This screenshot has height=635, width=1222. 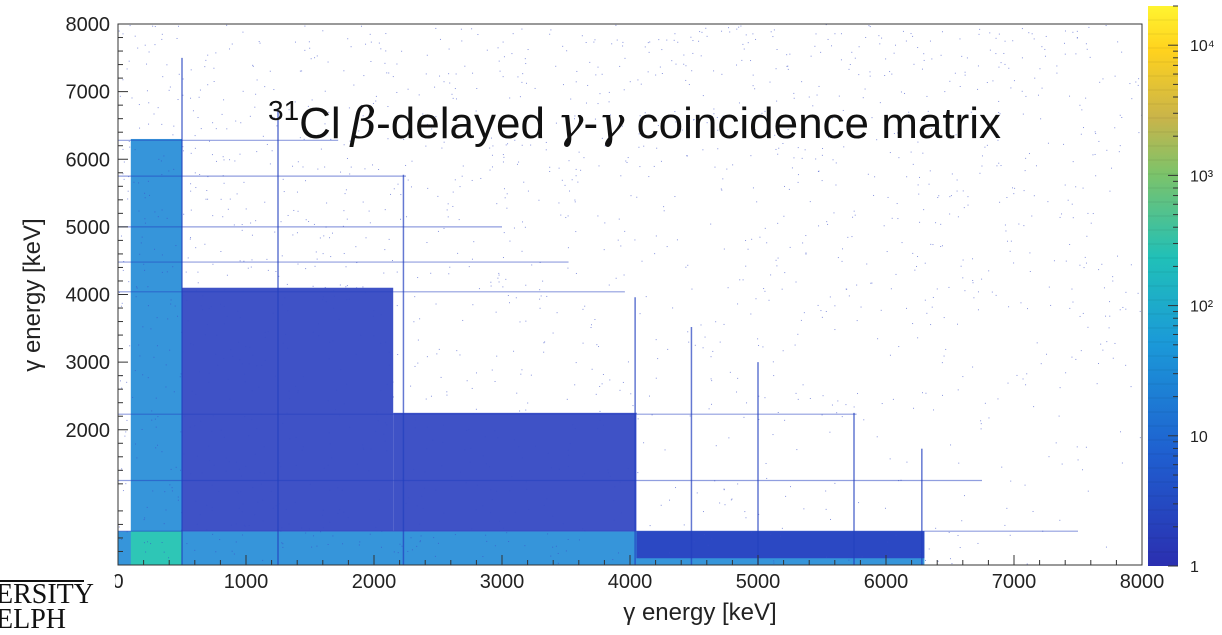 What do you see at coordinates (638, 574) in the screenshot?
I see `x-axis-ticks: 0 1000 2000 3000 4000 5000 6000 7000 8000` at bounding box center [638, 574].